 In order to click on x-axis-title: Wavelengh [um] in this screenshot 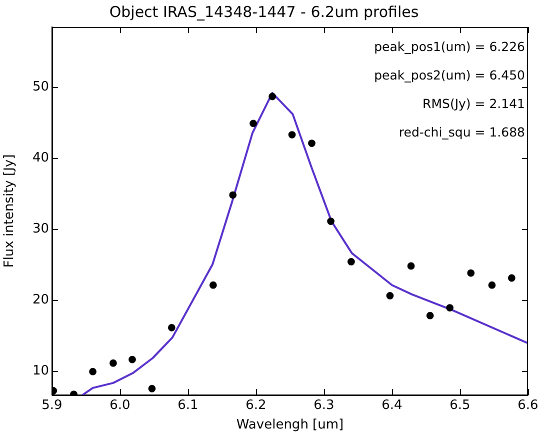, I will do `click(290, 425)`.